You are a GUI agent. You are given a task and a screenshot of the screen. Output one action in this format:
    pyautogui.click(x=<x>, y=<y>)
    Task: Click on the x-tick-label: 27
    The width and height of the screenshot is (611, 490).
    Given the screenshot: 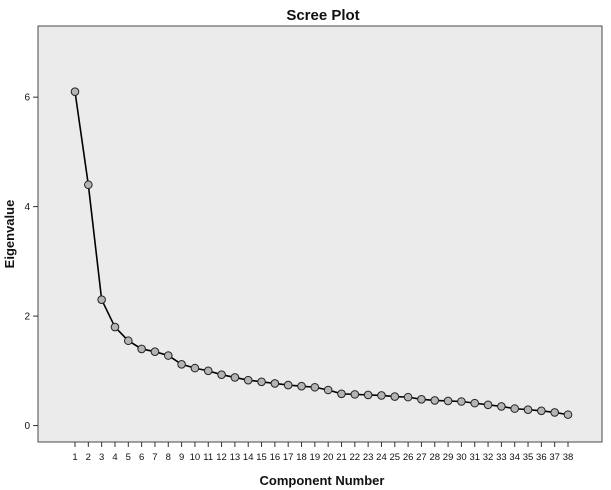 What is the action you would take?
    pyautogui.click(x=421, y=457)
    